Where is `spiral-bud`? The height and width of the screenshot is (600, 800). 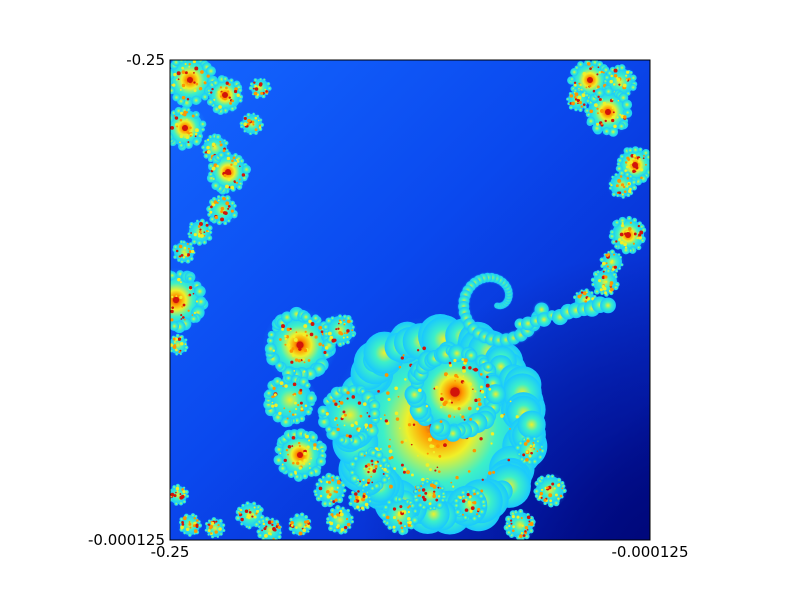 spiral-bud is located at coordinates (608, 305).